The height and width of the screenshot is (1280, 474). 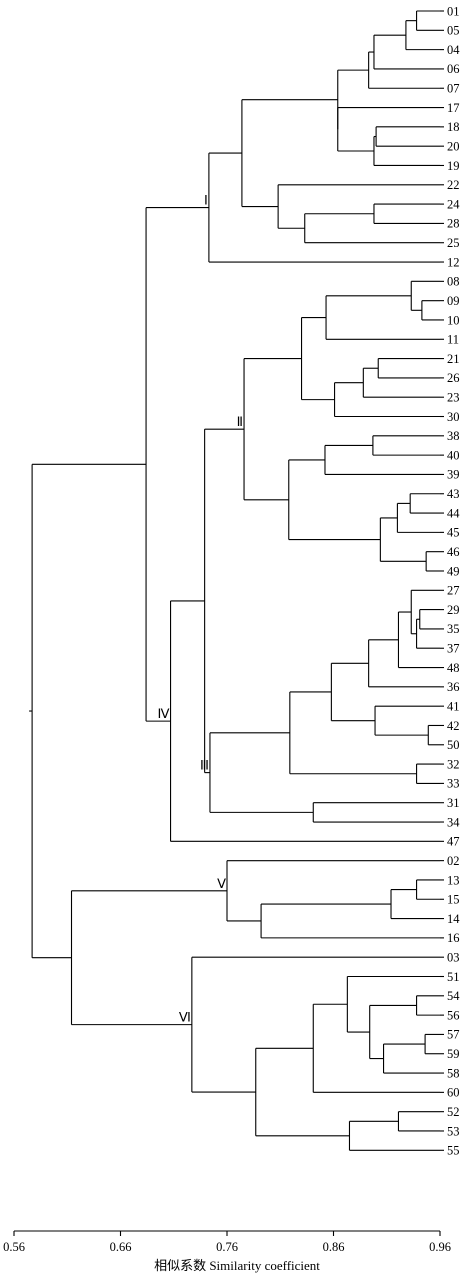 I want to click on leaf-label: 48, so click(x=453, y=668).